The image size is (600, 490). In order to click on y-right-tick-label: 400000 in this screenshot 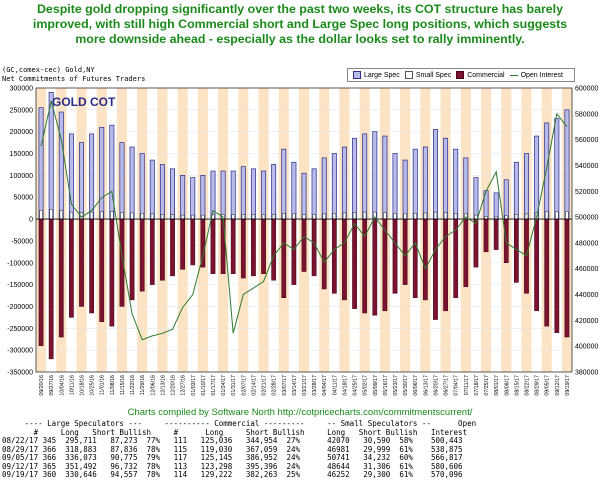, I will do `click(586, 347)`.